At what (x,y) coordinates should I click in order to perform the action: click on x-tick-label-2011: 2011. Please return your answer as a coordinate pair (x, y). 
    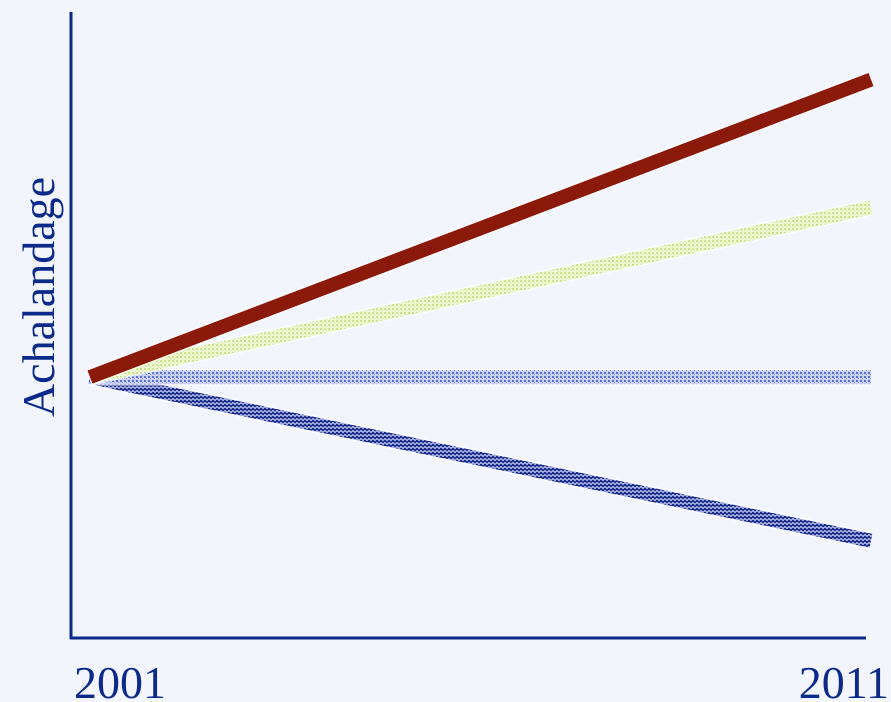
    Looking at the image, I should click on (844, 679).